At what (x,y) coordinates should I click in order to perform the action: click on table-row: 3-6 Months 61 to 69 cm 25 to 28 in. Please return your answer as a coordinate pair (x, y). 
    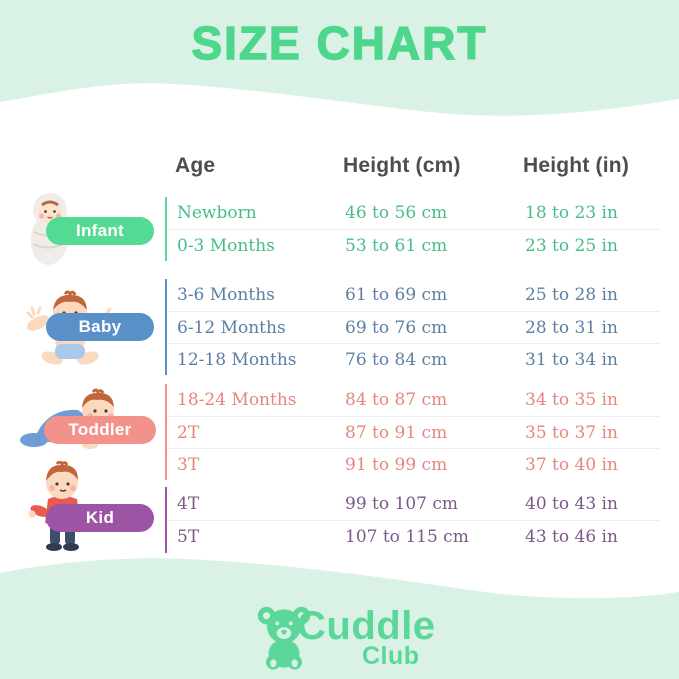
    Looking at the image, I should click on (413, 295).